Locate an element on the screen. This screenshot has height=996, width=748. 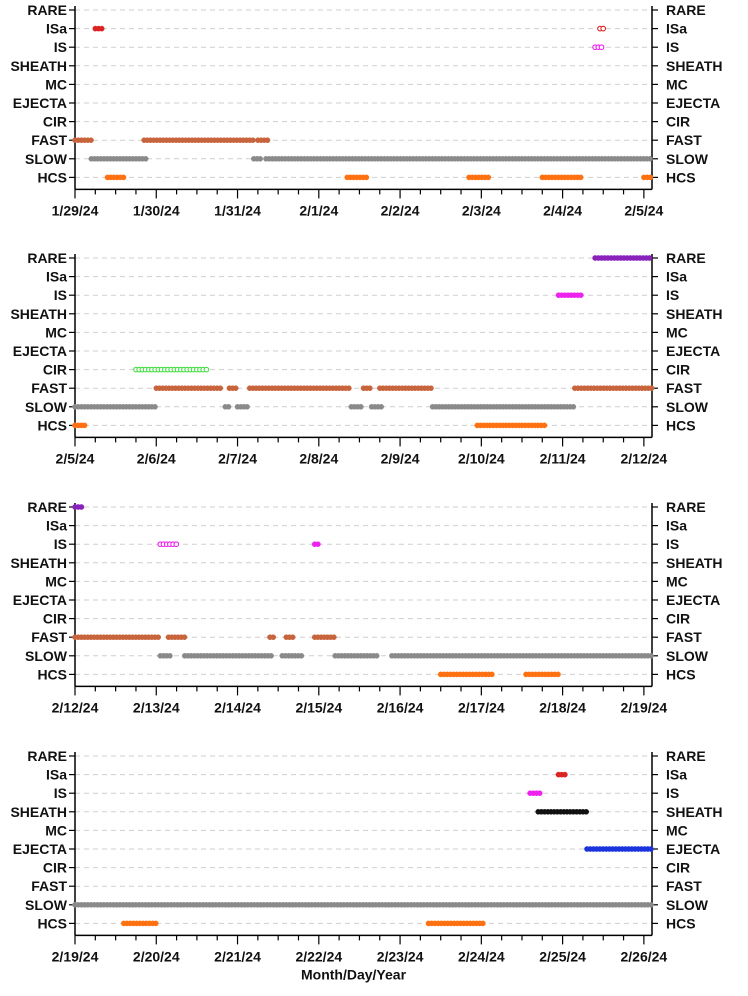
x-tick-label: 1/29/24 is located at coordinates (75, 210).